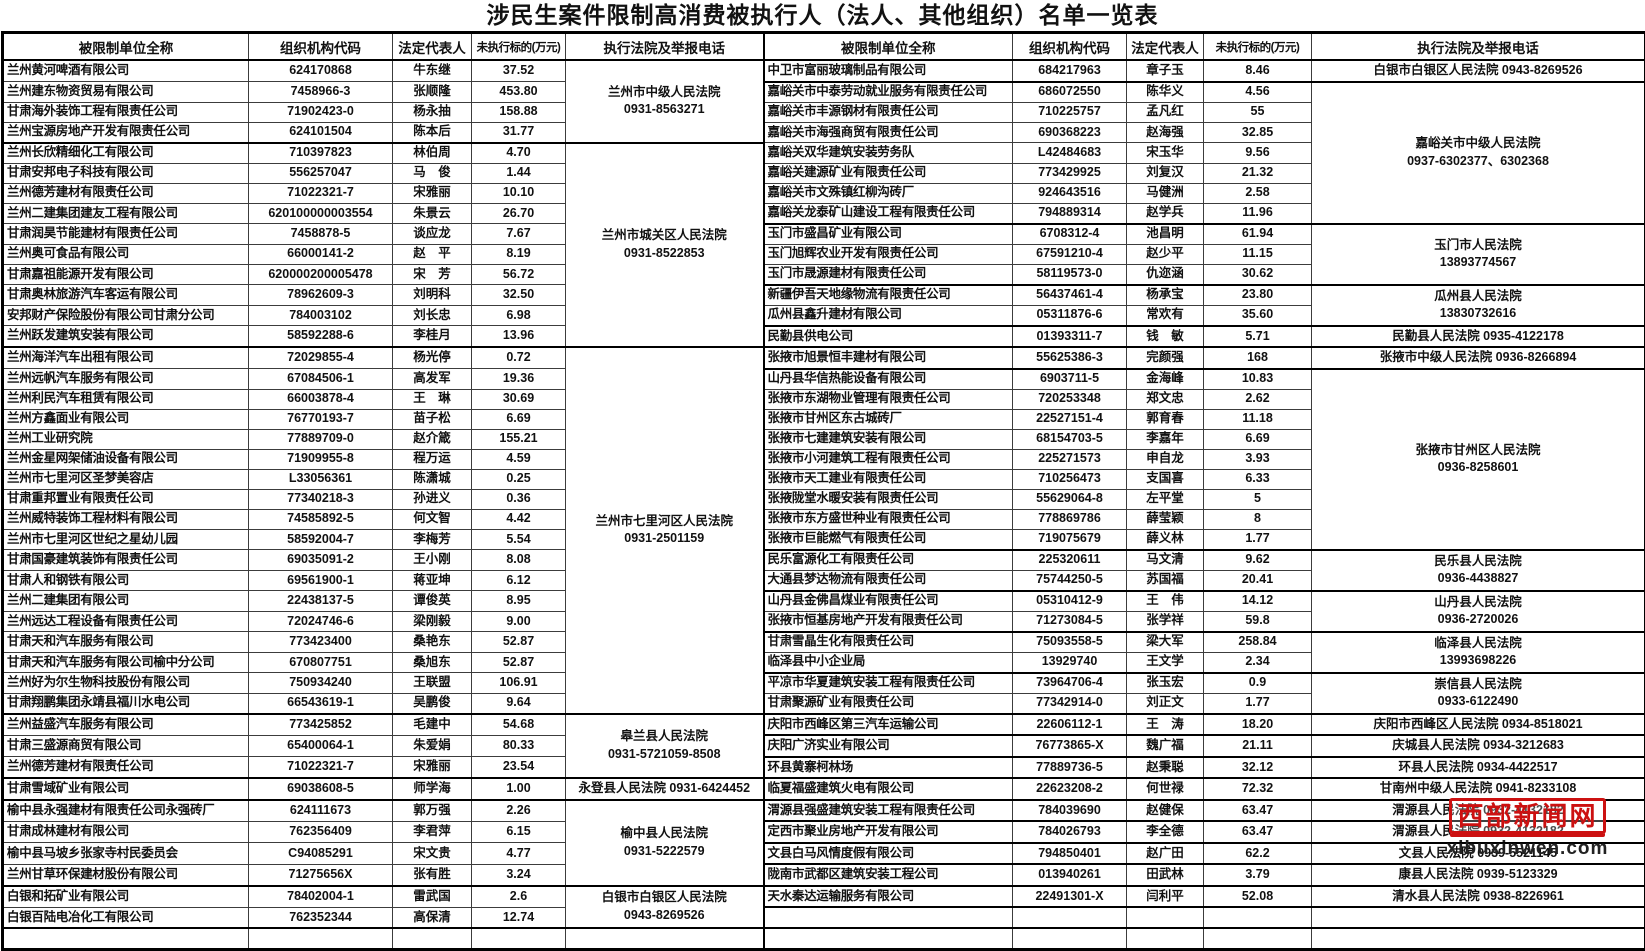  I want to click on legal-rep-cell: 左平堂, so click(1165, 499).